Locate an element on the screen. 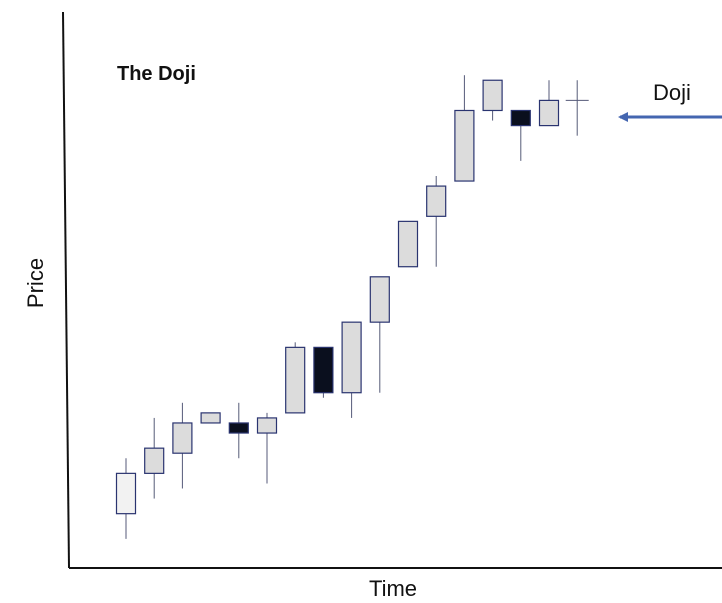 Image resolution: width=722 pixels, height=603 pixels. doji-annotation-label: Doji is located at coordinates (672, 92).